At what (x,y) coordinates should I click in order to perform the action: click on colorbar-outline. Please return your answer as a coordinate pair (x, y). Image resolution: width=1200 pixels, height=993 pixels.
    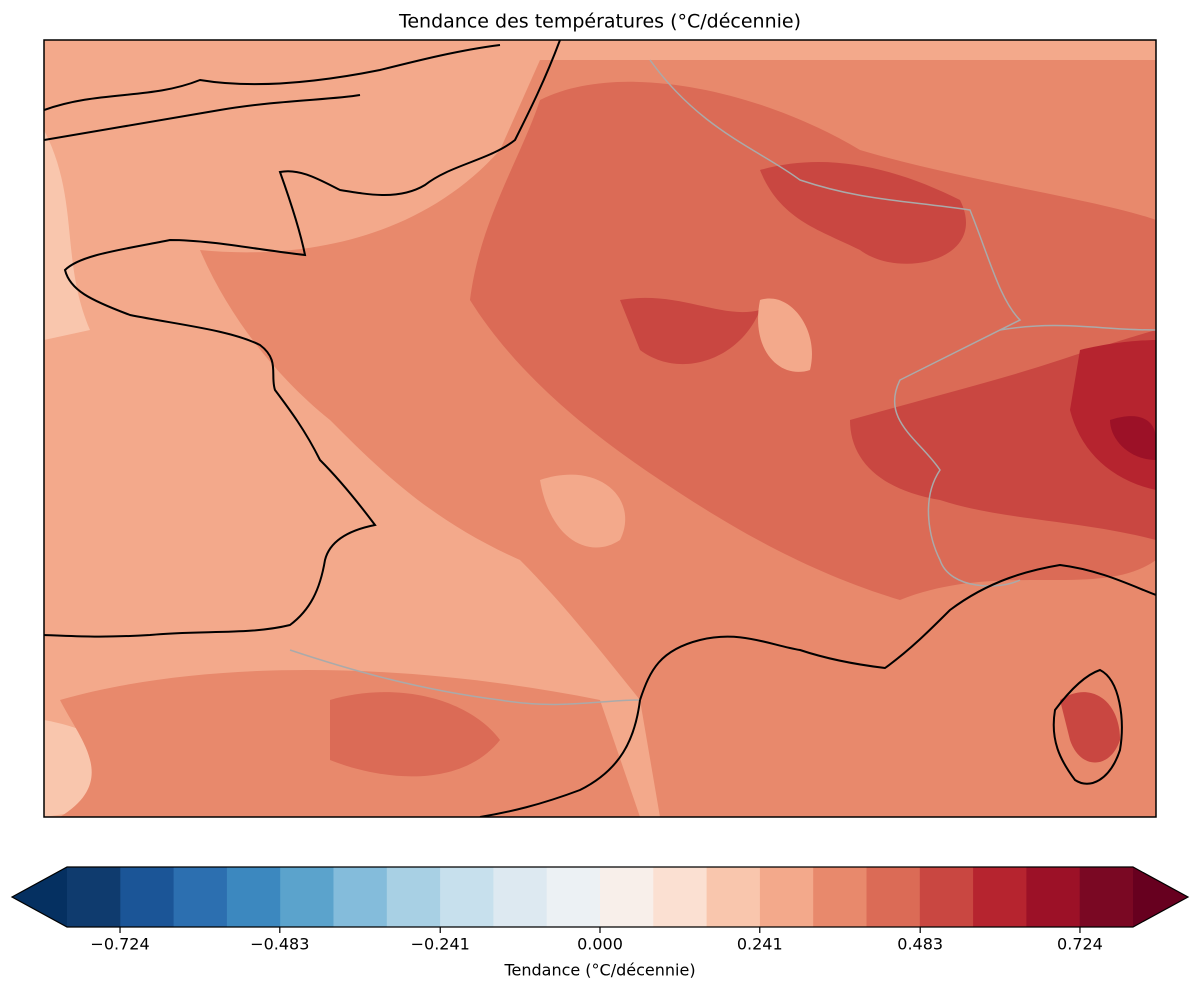
    Looking at the image, I should click on (600, 897).